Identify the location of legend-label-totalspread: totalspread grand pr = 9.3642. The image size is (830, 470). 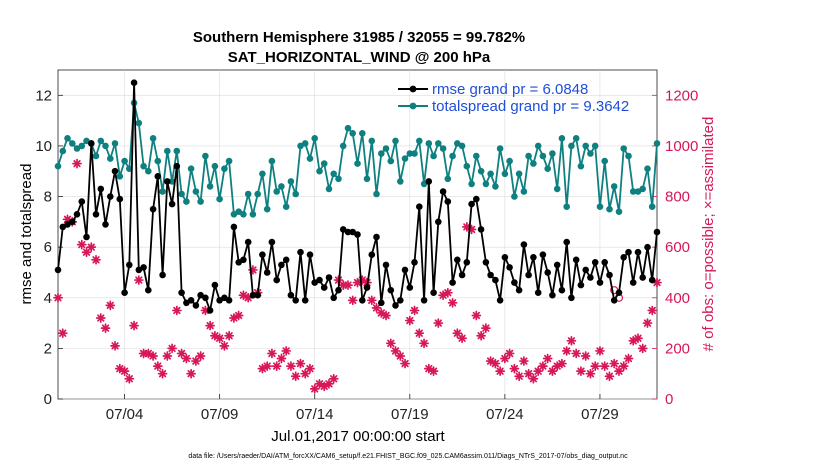
(530, 106).